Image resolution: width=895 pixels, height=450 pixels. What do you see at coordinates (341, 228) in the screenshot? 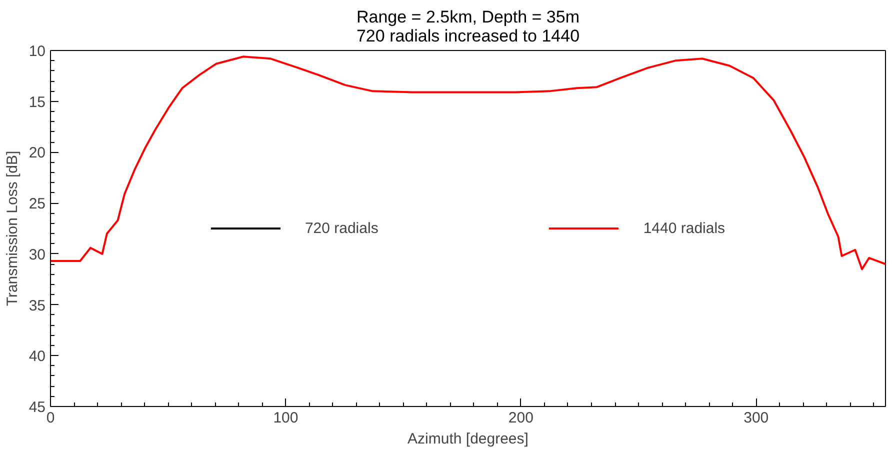
I see `legend-label: 720 radials` at bounding box center [341, 228].